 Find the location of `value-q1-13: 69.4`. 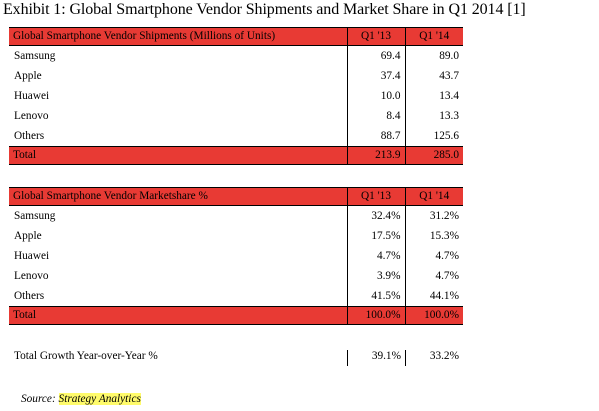

value-q1-13: 69.4 is located at coordinates (375, 55).